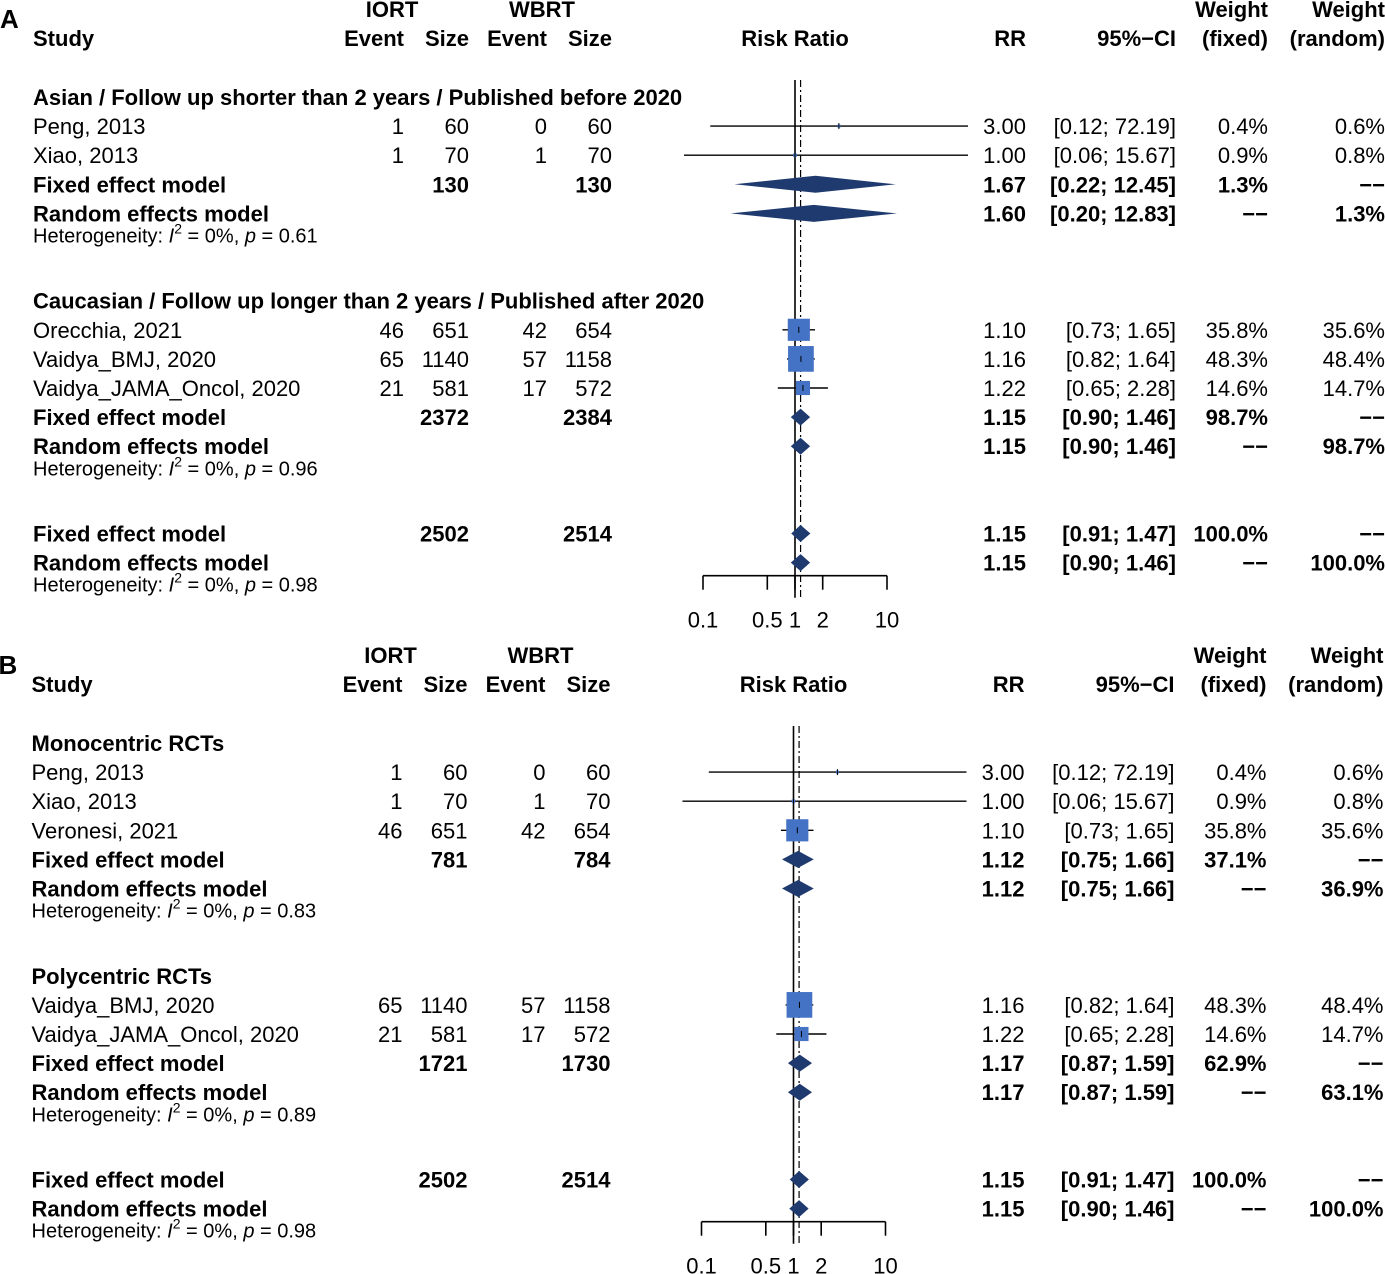 Image resolution: width=1385 pixels, height=1274 pixels. Describe the element at coordinates (166, 388) in the screenshot. I see `study-label: Vaidya_JAMA_Oncol, 2020` at that location.